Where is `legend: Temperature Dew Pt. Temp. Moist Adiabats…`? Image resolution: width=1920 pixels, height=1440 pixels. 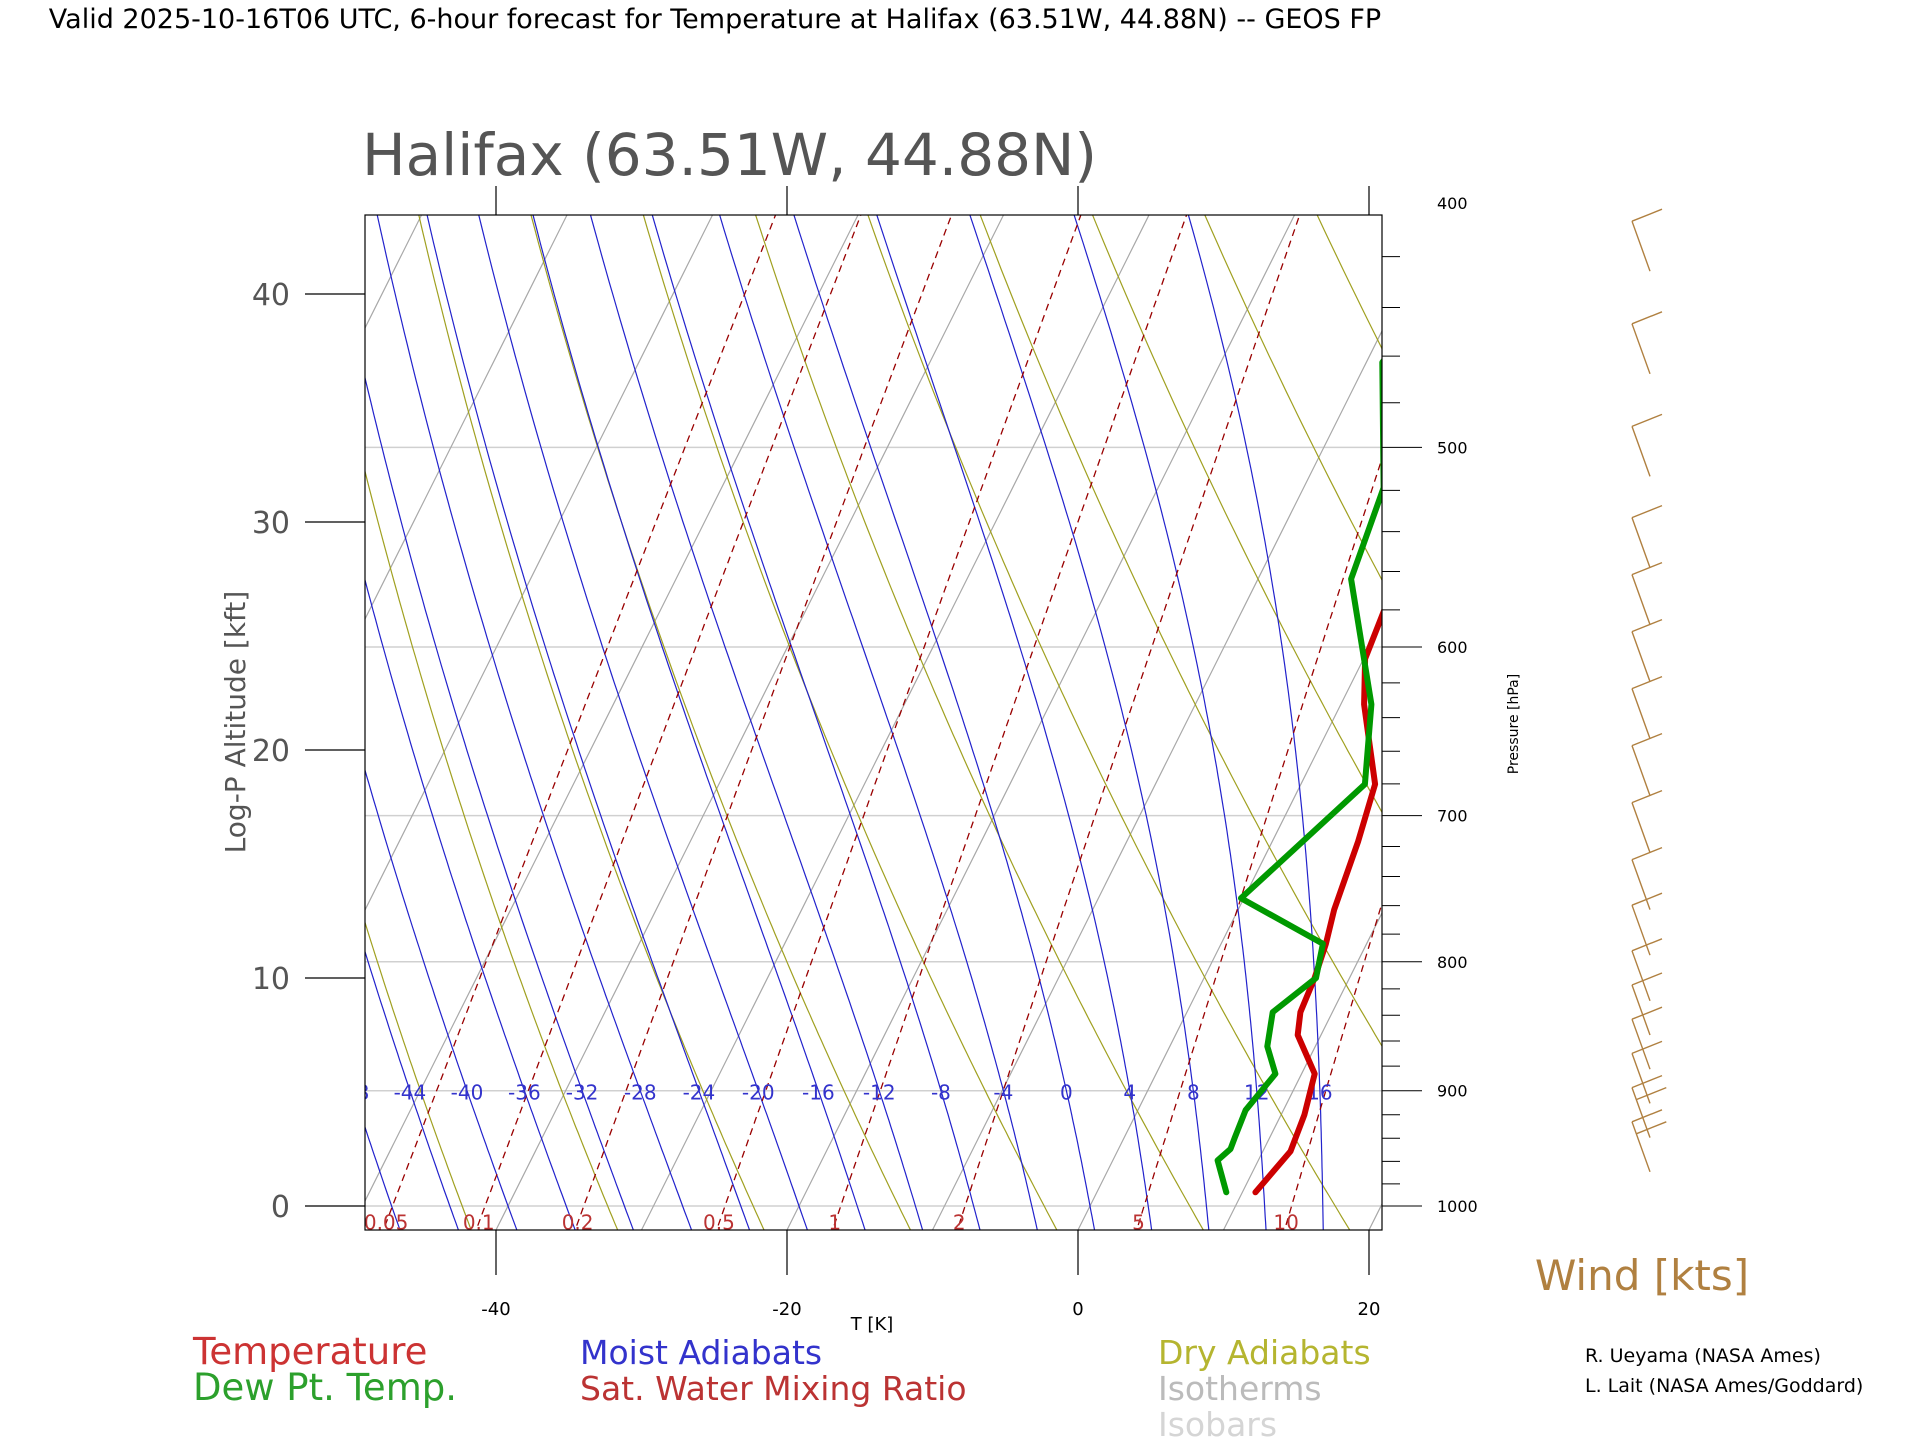 legend: Temperature Dew Pt. Temp. Moist Adiabats… is located at coordinates (781, 1385).